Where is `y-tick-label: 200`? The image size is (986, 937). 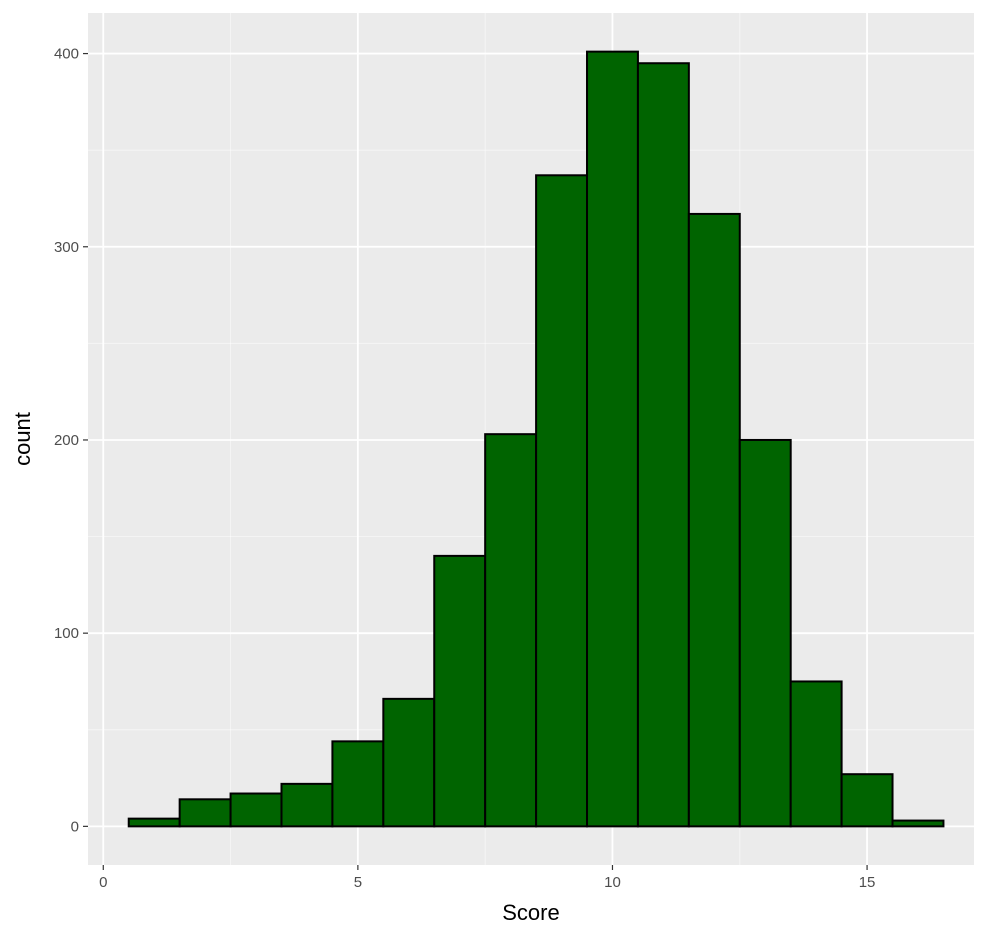 y-tick-label: 200 is located at coordinates (66, 440).